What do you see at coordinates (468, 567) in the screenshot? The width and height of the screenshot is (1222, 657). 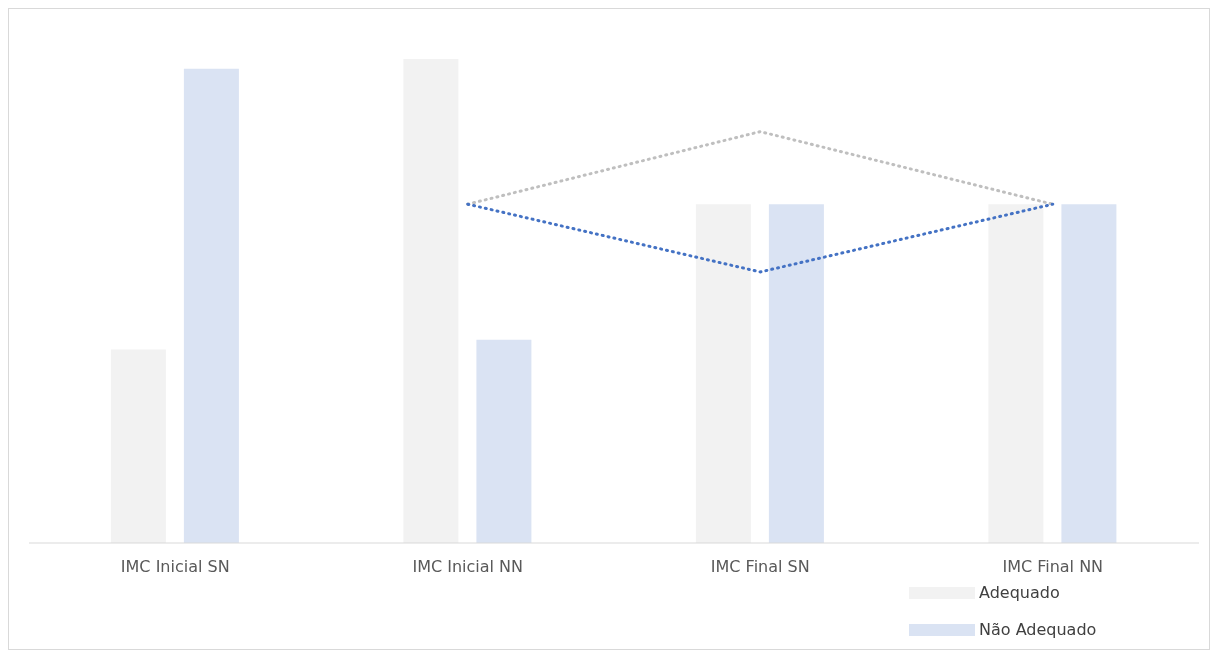 I see `x-tick-label: IMC Inicial NN` at bounding box center [468, 567].